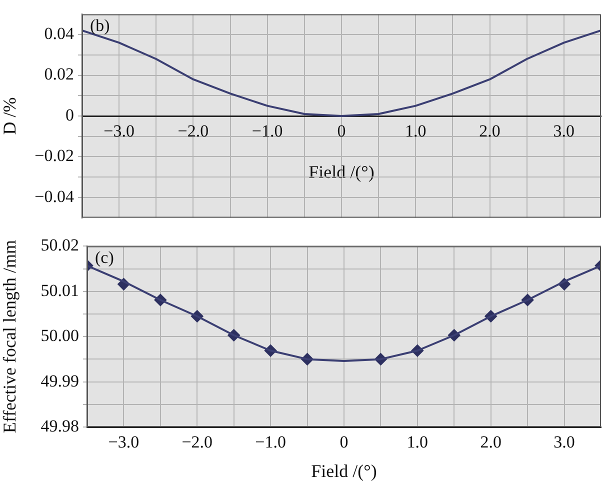 The image size is (609, 489). What do you see at coordinates (10, 116) in the screenshot?
I see `y-axis-title: D /%` at bounding box center [10, 116].